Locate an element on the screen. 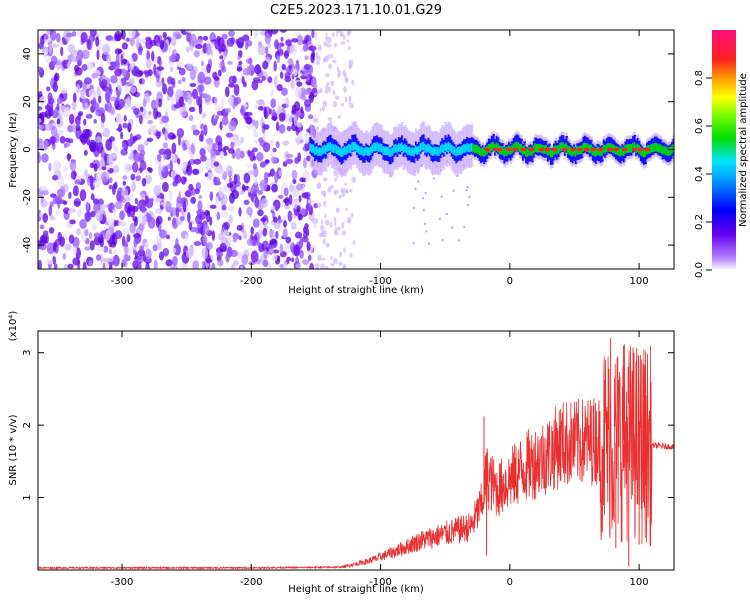  snr-xtick-label: 100 is located at coordinates (639, 582).